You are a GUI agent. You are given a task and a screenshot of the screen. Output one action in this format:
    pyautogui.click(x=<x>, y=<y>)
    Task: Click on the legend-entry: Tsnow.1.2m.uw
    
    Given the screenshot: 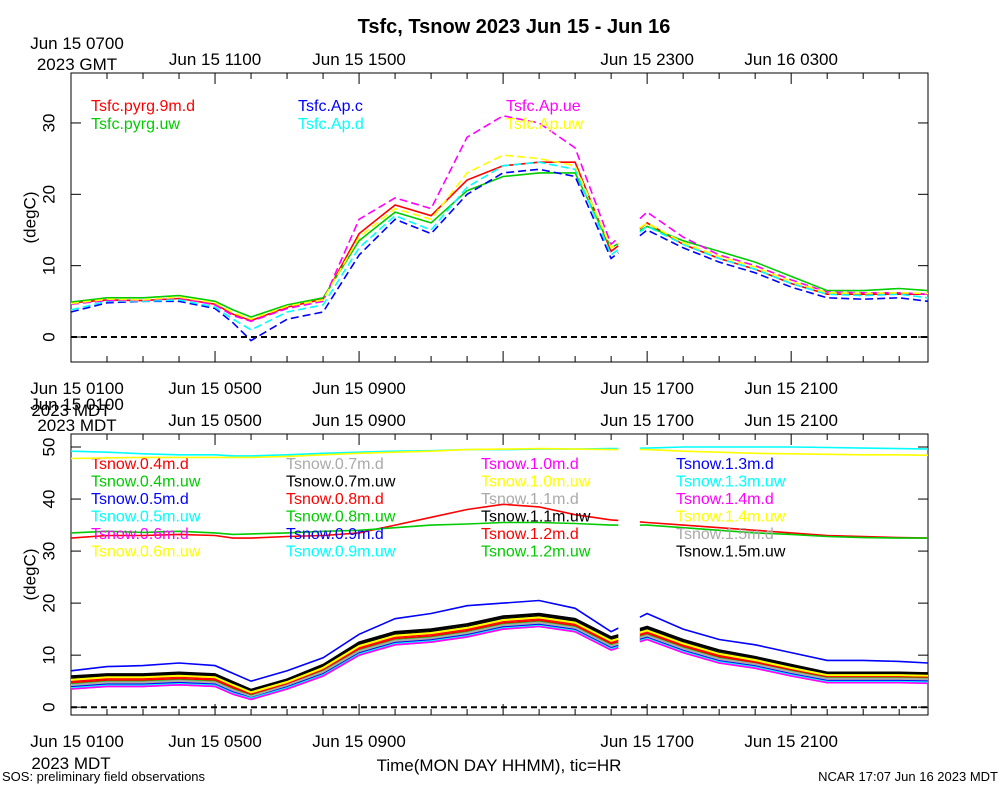 What is the action you would take?
    pyautogui.click(x=536, y=552)
    